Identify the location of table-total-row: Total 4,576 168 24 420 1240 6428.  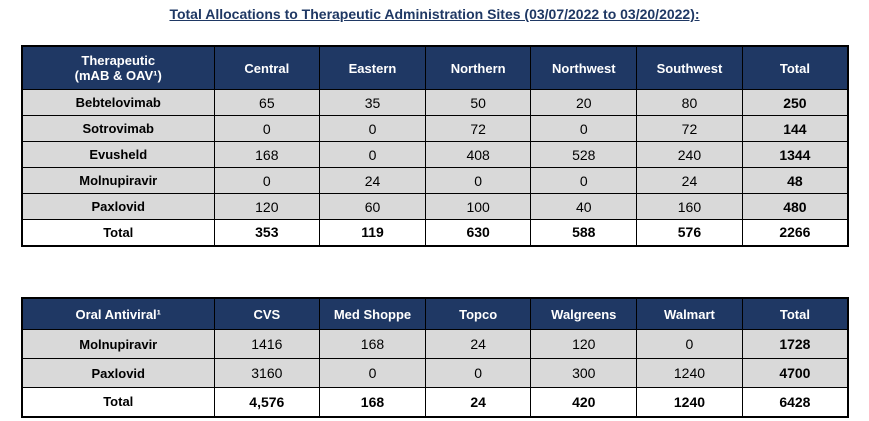
(435, 402).